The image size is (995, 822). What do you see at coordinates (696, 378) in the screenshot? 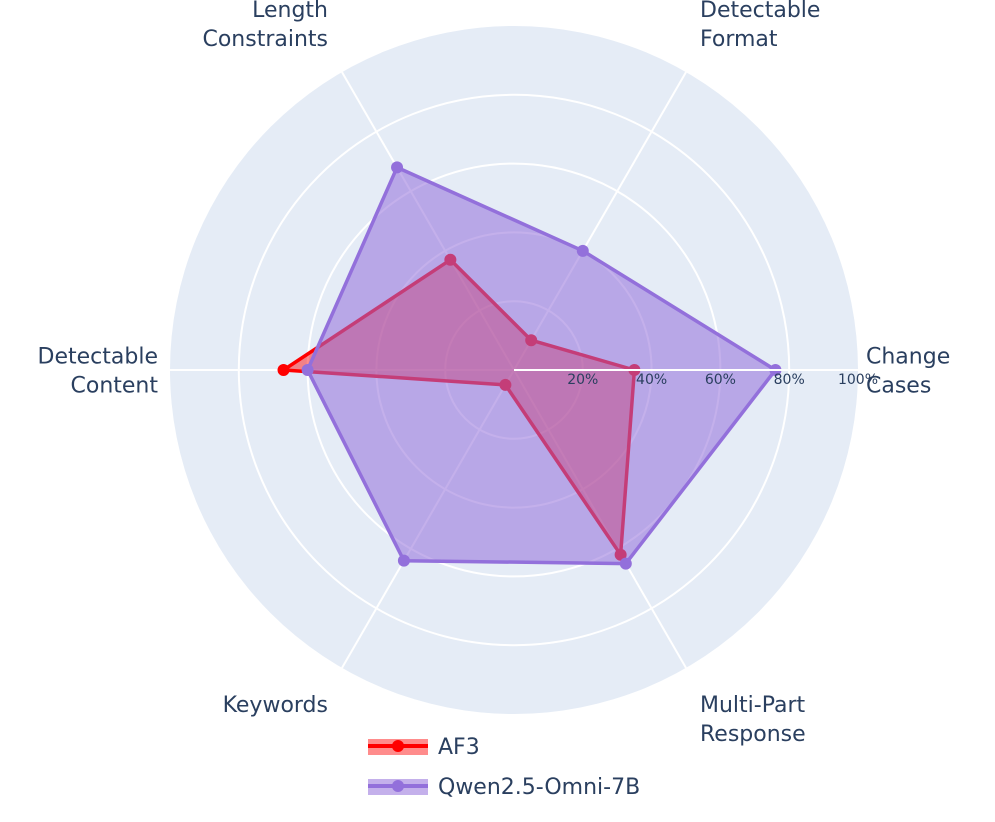
I see `radial-tick-labels: 20% 40% 60% 80% 100%` at bounding box center [696, 378].